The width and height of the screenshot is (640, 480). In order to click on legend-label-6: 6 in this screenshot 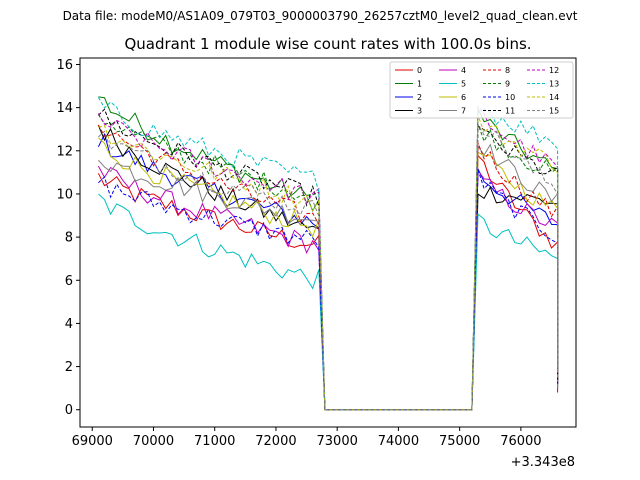, I will do `click(463, 97)`.